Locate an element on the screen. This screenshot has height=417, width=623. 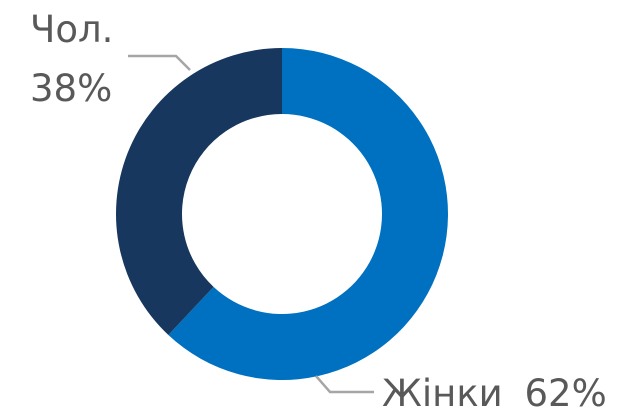
leader-line-female is located at coordinates (344, 384).